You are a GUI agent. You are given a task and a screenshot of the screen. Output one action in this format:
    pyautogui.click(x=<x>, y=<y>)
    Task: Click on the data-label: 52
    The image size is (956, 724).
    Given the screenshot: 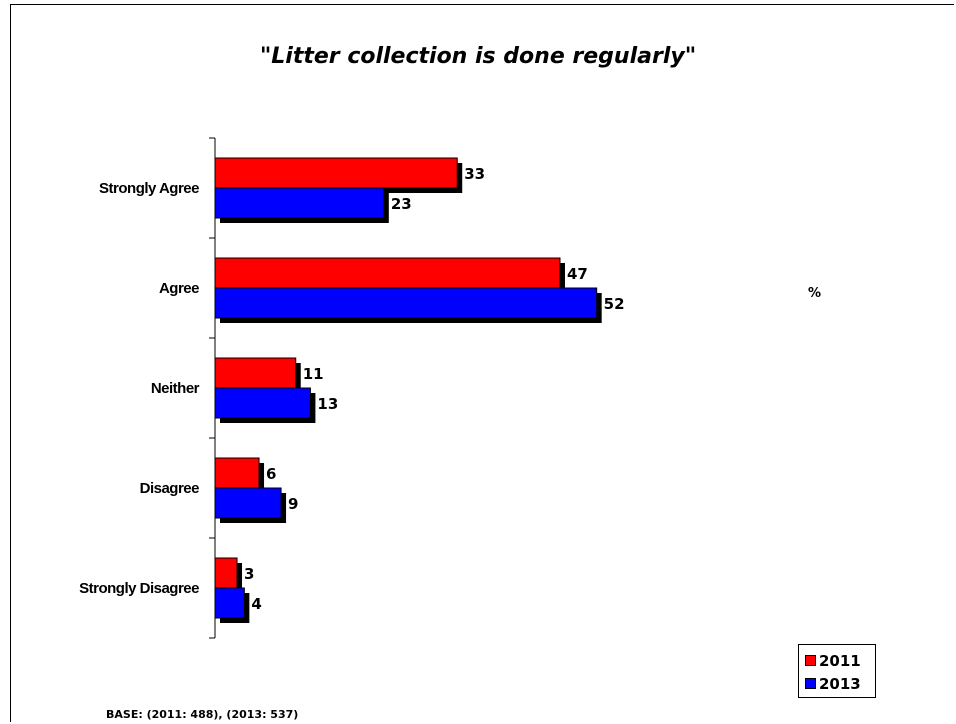 What is the action you would take?
    pyautogui.click(x=614, y=304)
    